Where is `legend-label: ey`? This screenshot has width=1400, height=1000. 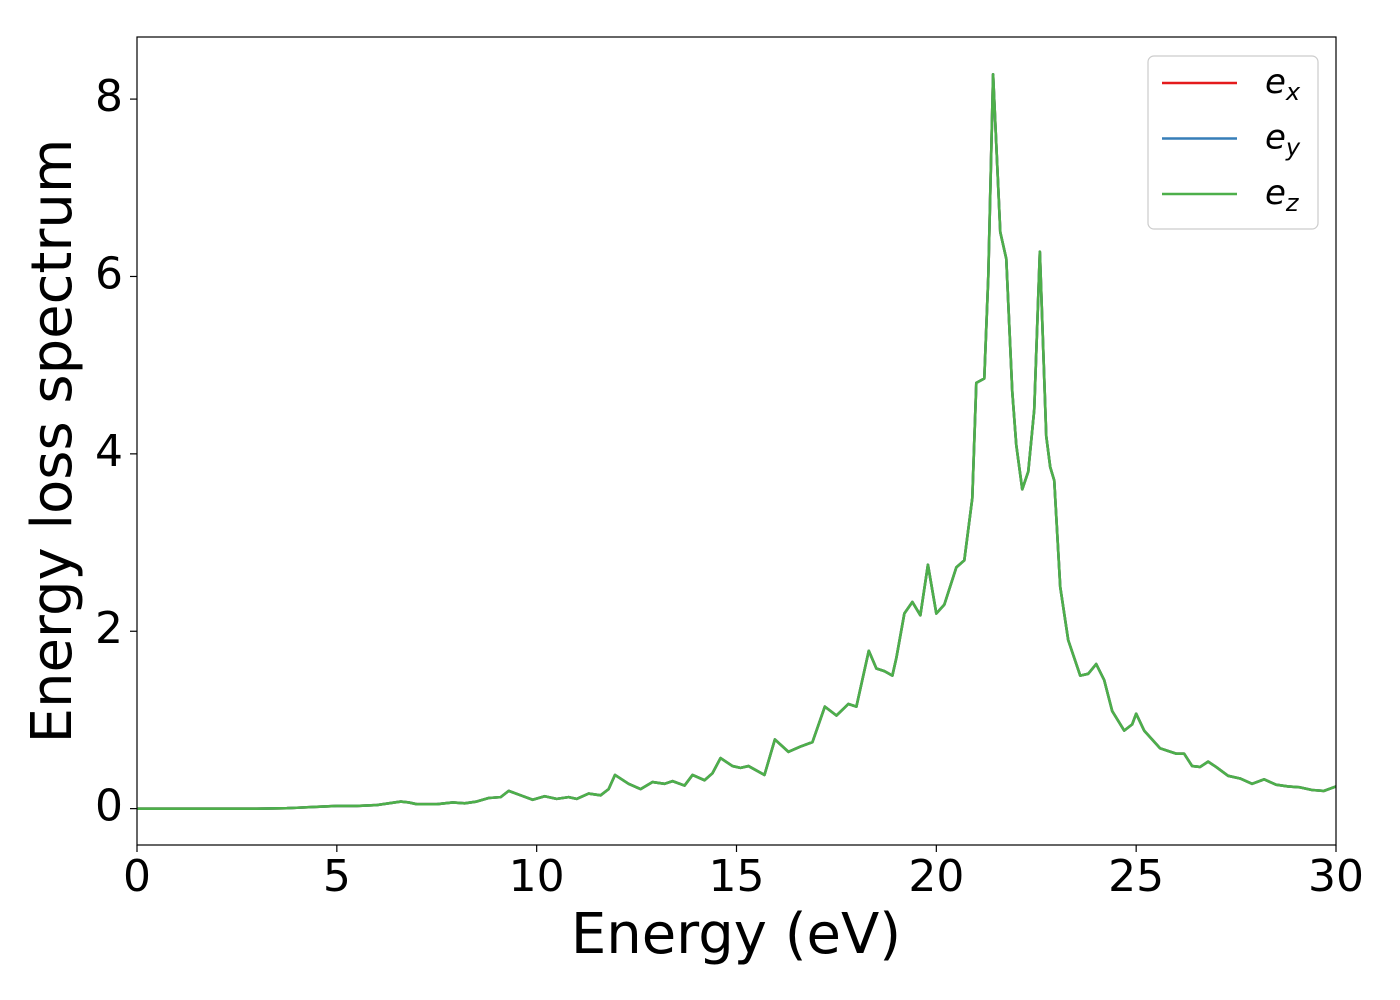 legend-label: ey is located at coordinates (1283, 139).